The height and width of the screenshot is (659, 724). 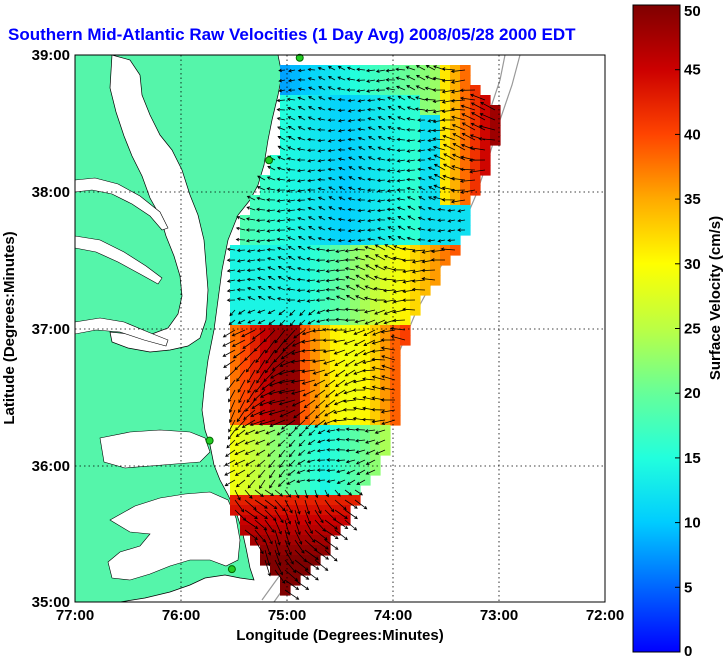 What do you see at coordinates (688, 587) in the screenshot?
I see `colorbar-tick-label: 5` at bounding box center [688, 587].